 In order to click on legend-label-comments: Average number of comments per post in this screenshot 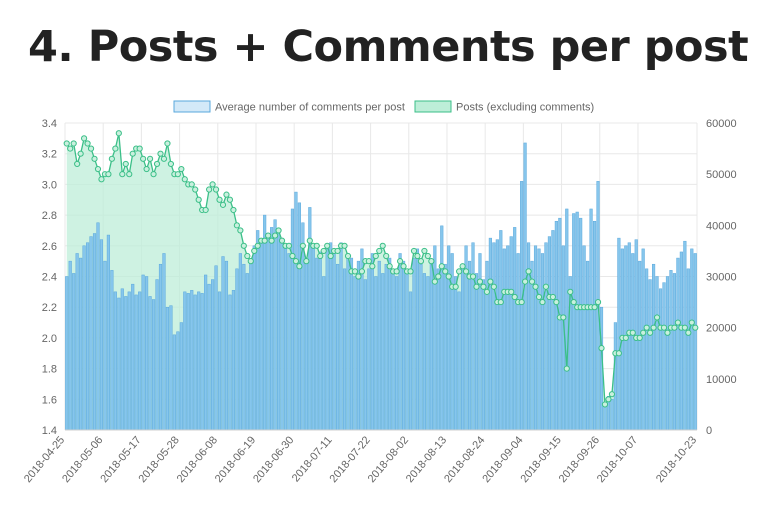, I will do `click(310, 108)`.